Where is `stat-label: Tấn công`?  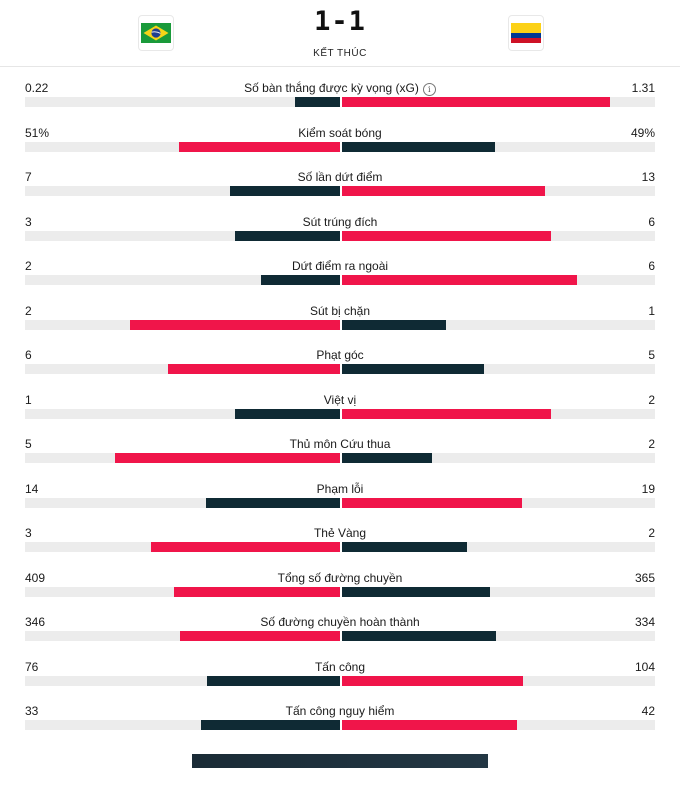 stat-label: Tấn công is located at coordinates (340, 667).